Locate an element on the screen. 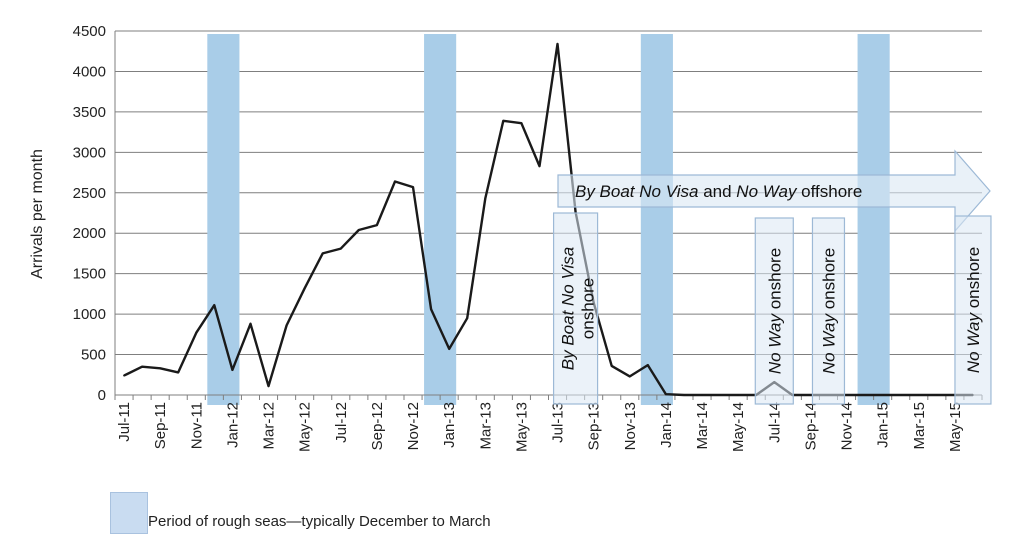 The width and height of the screenshot is (1022, 557). x-tick-label: Jan-14 is located at coordinates (666, 425).